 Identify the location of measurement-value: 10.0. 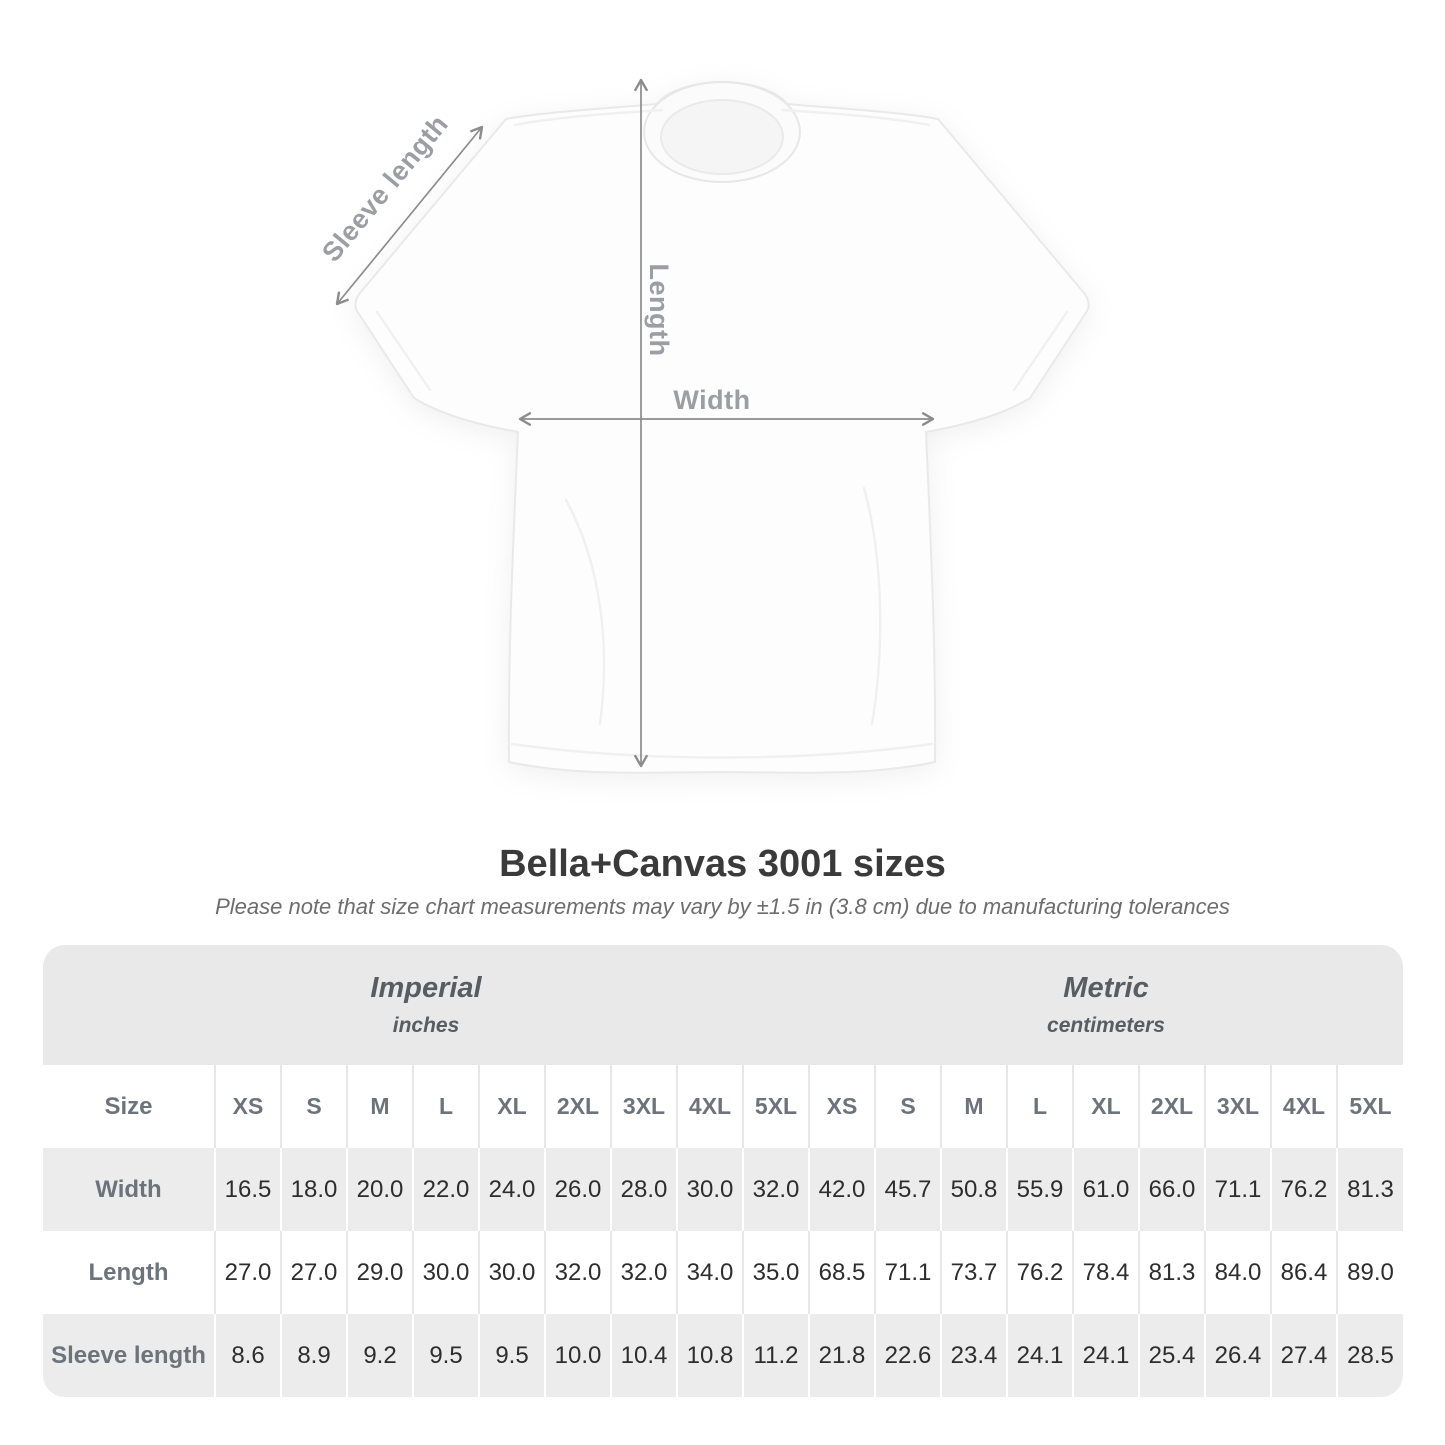
(577, 1355).